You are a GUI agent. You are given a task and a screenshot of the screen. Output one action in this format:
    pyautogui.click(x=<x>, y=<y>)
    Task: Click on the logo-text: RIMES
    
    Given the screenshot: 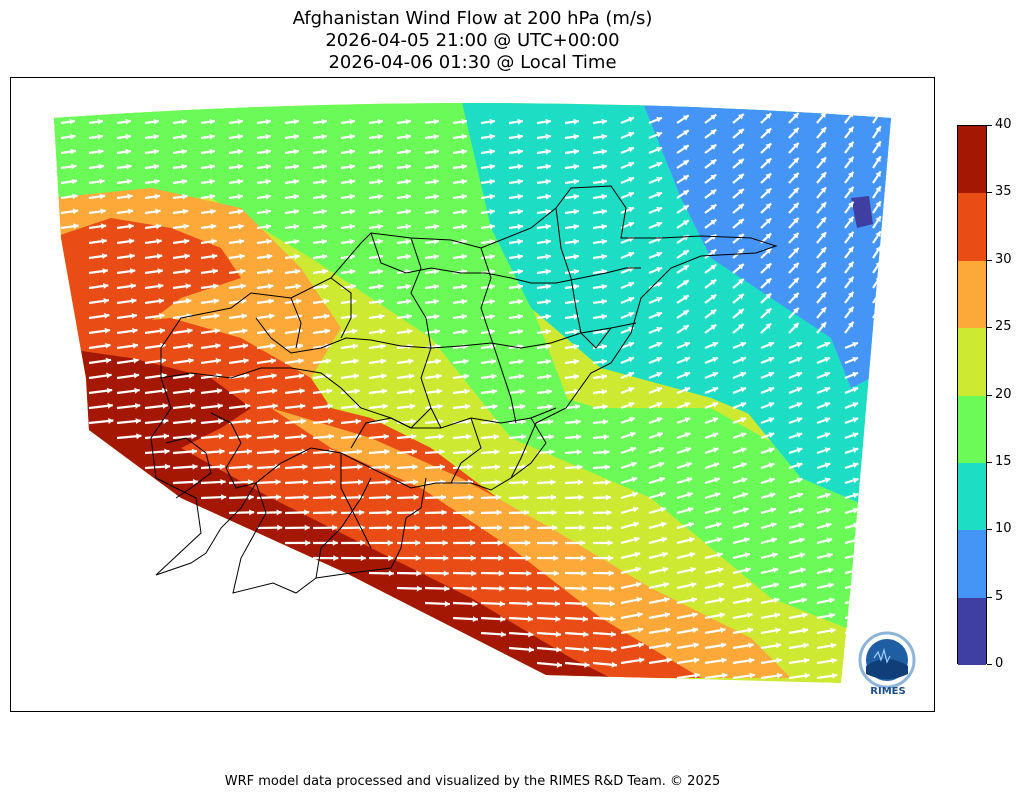 What is the action you would take?
    pyautogui.click(x=888, y=691)
    